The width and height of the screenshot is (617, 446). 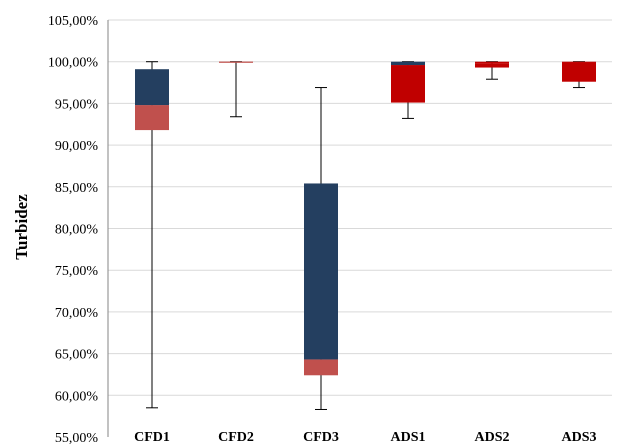 What do you see at coordinates (73, 63) in the screenshot?
I see `y-tick-label: 100,00%` at bounding box center [73, 63].